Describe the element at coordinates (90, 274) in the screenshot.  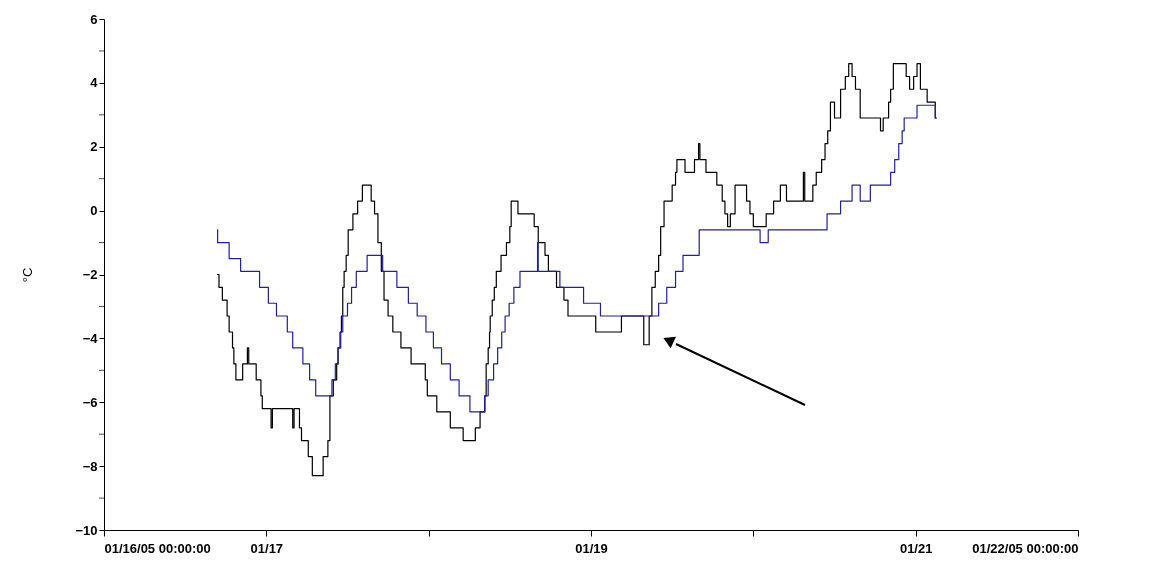
I see `y-tick-label: −2` at that location.